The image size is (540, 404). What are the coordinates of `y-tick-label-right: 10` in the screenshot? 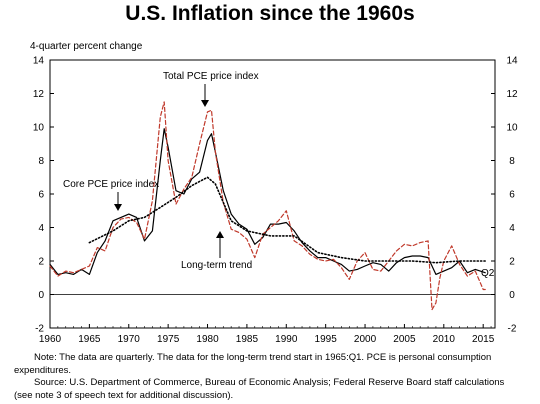 It's located at (512, 128).